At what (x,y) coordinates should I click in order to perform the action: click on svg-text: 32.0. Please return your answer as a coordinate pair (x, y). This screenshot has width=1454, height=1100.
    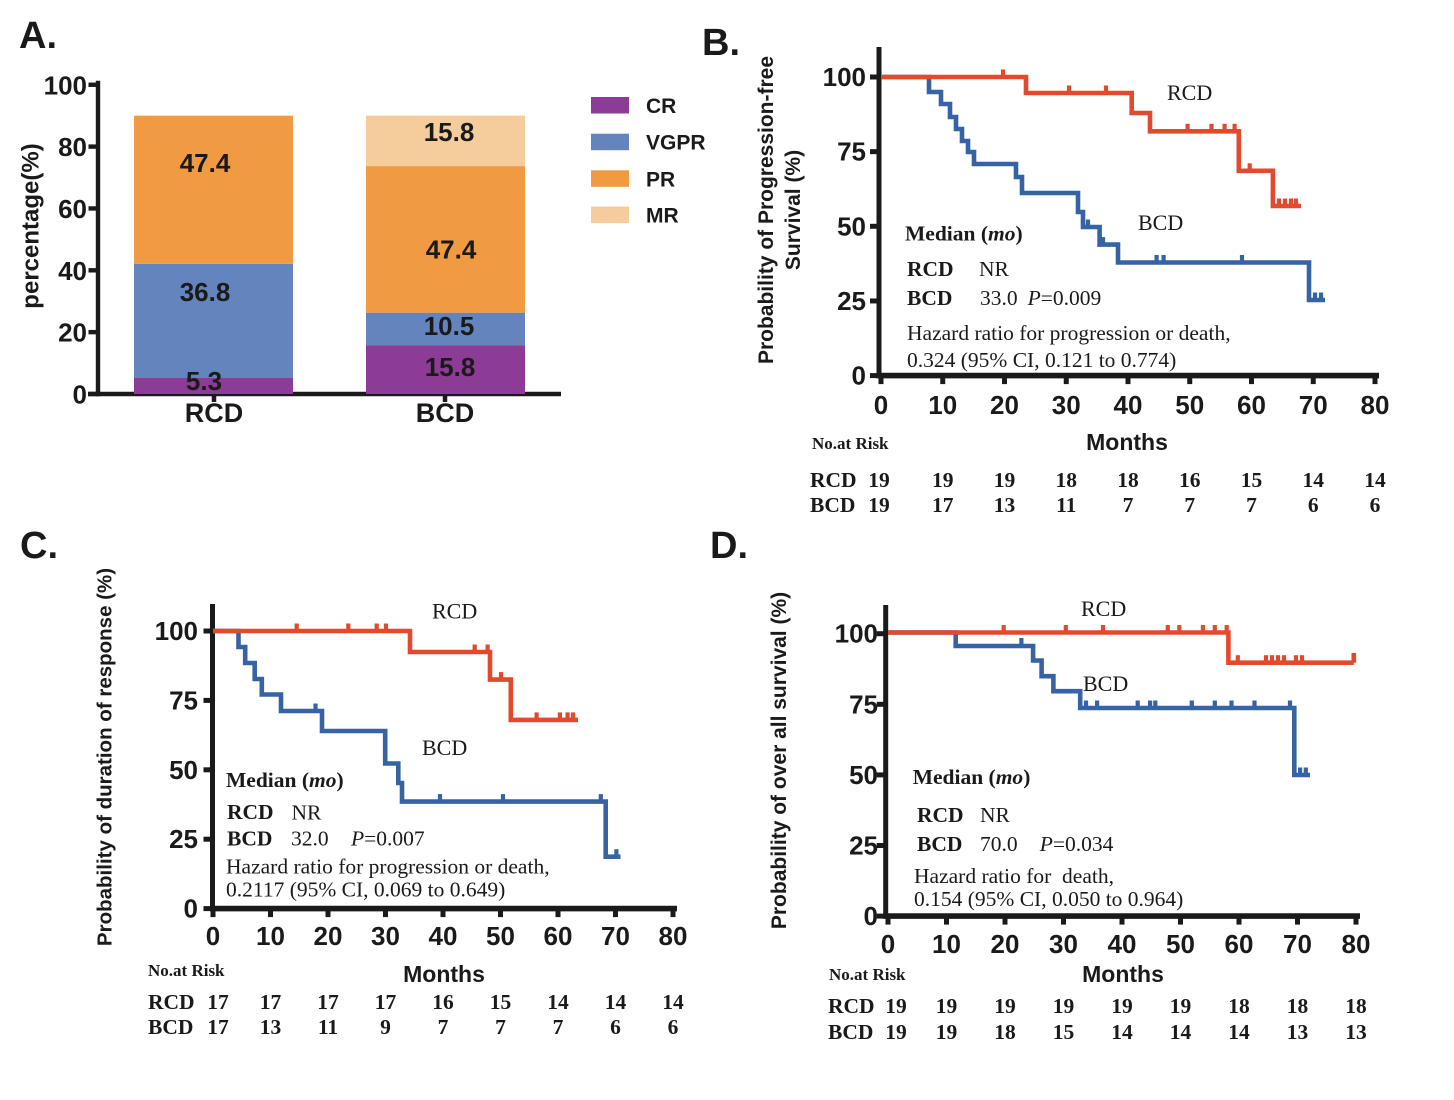
    Looking at the image, I should click on (310, 839).